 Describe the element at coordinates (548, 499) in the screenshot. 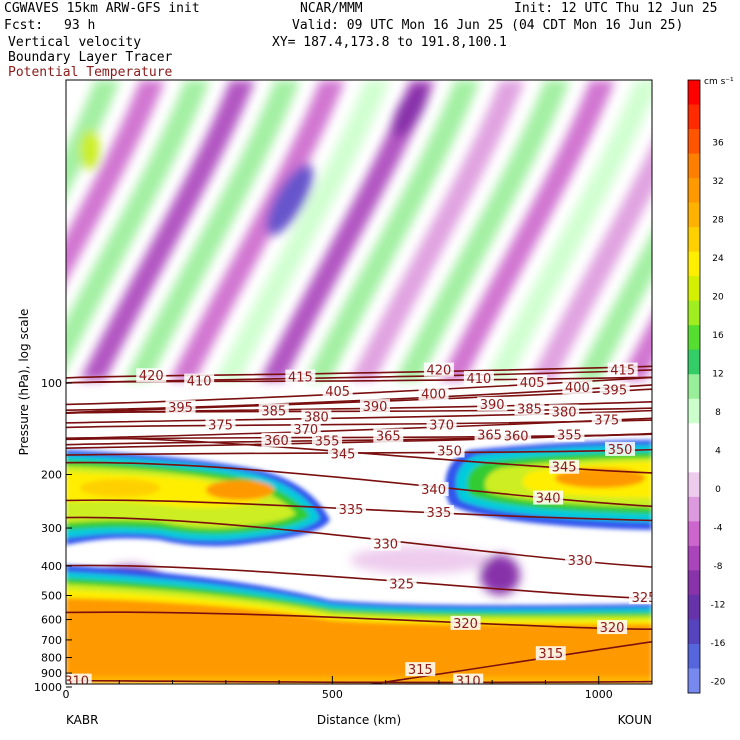

I see `isentrope-label: 340` at that location.